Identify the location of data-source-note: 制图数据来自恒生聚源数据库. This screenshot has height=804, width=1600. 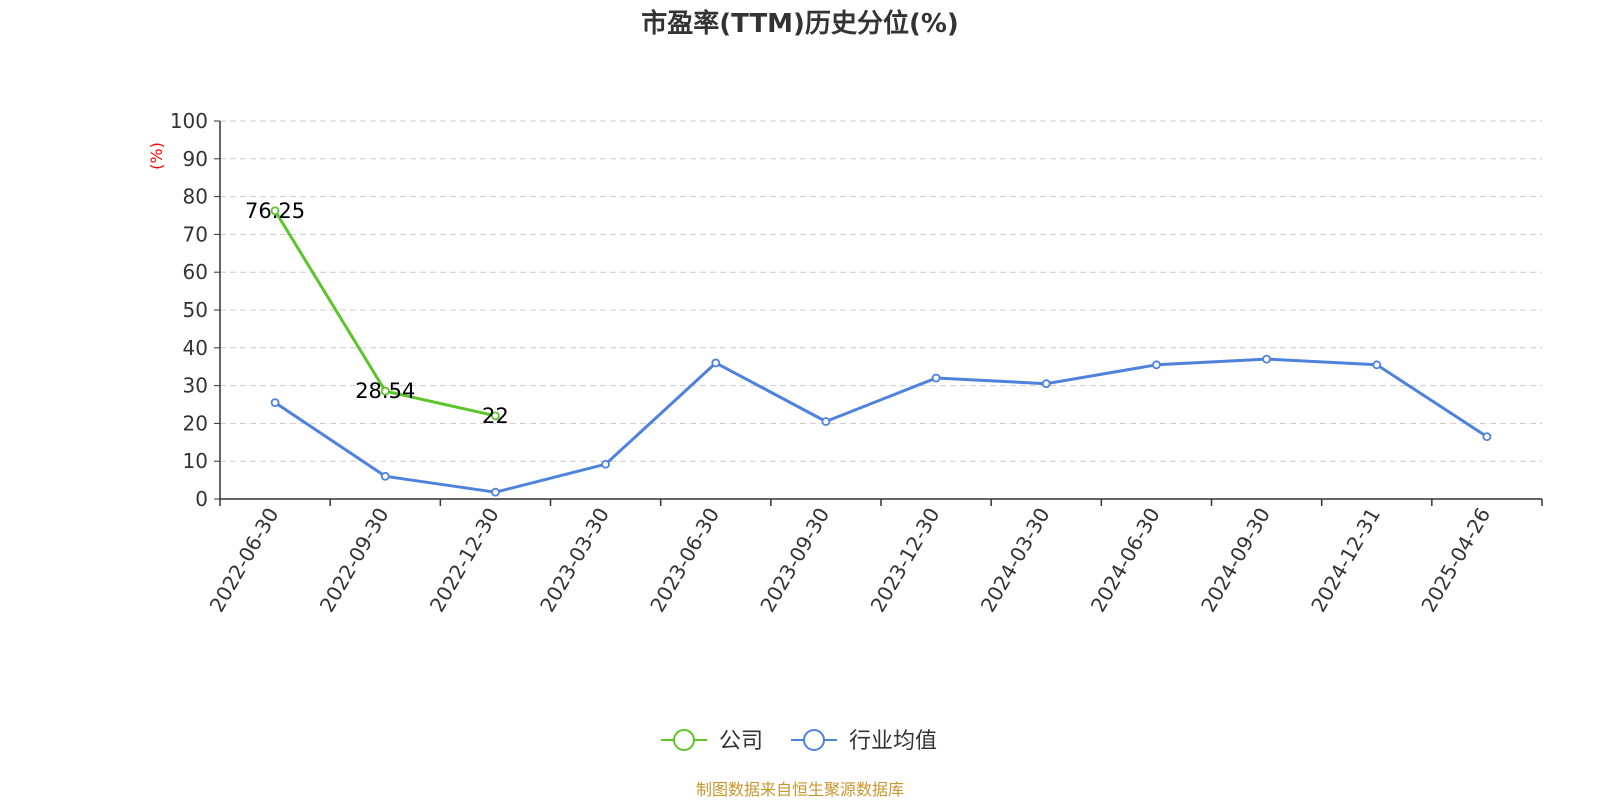
(800, 789).